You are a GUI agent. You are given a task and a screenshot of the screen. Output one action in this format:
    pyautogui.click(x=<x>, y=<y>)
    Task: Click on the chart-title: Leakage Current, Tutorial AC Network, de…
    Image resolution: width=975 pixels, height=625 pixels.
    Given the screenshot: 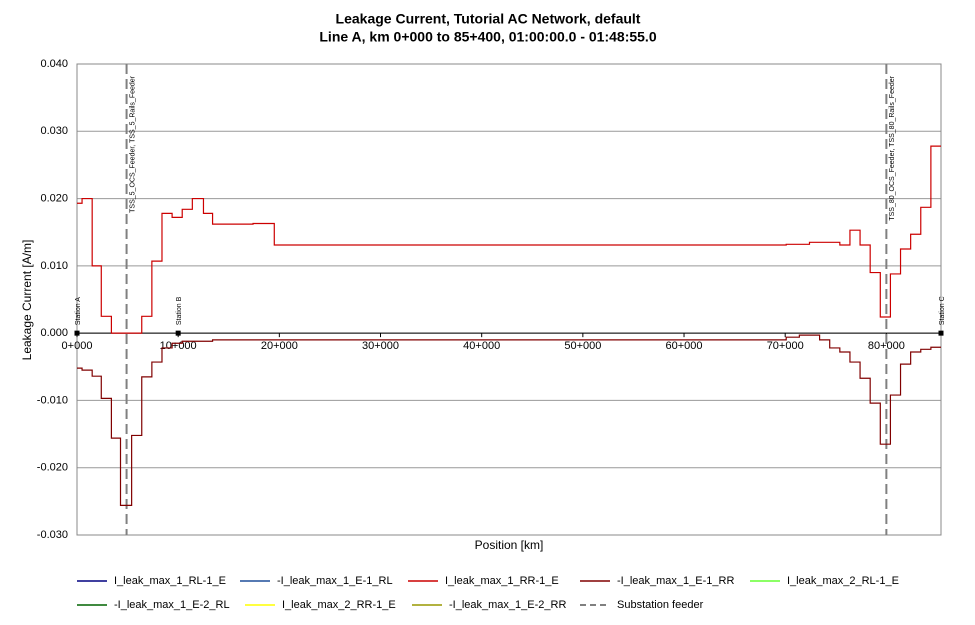 What is the action you would take?
    pyautogui.click(x=488, y=19)
    